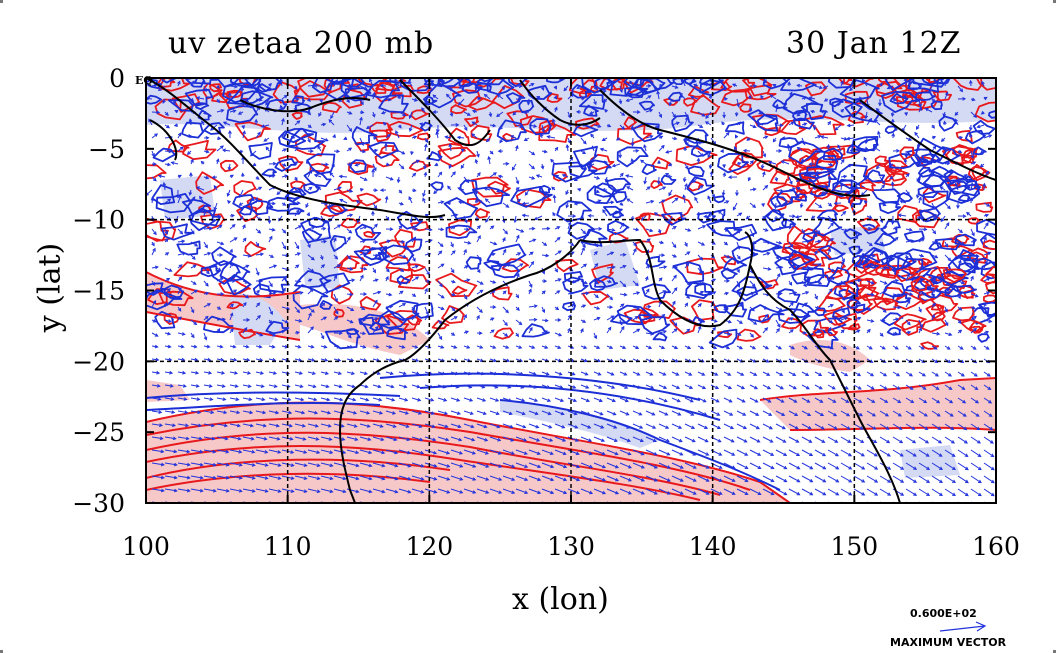 Image resolution: width=1056 pixels, height=653 pixels. Describe the element at coordinates (320, 262) in the screenshot. I see `negative-fill-band` at that location.